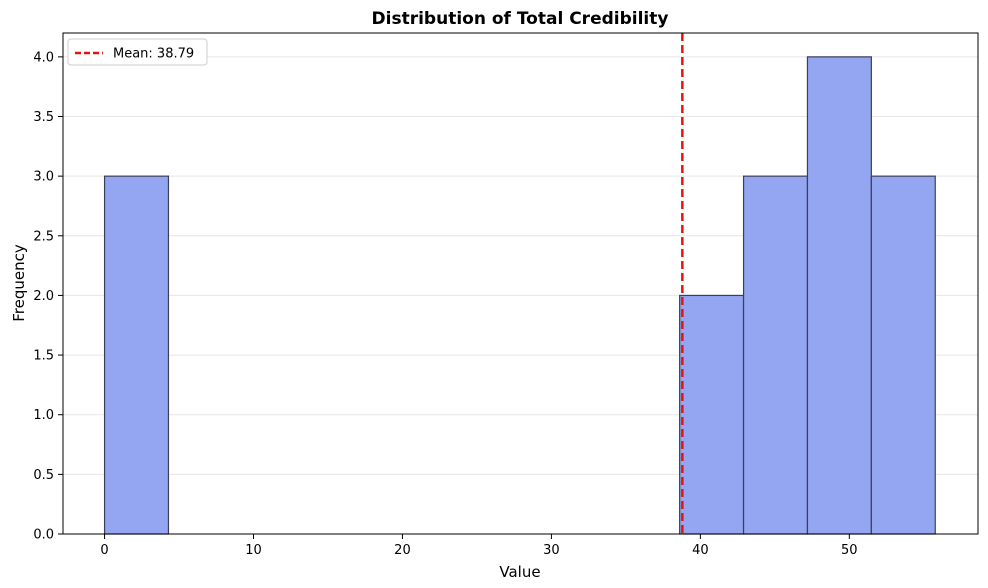 The height and width of the screenshot is (588, 988). What do you see at coordinates (104, 550) in the screenshot?
I see `x-tick-label: 0` at bounding box center [104, 550].